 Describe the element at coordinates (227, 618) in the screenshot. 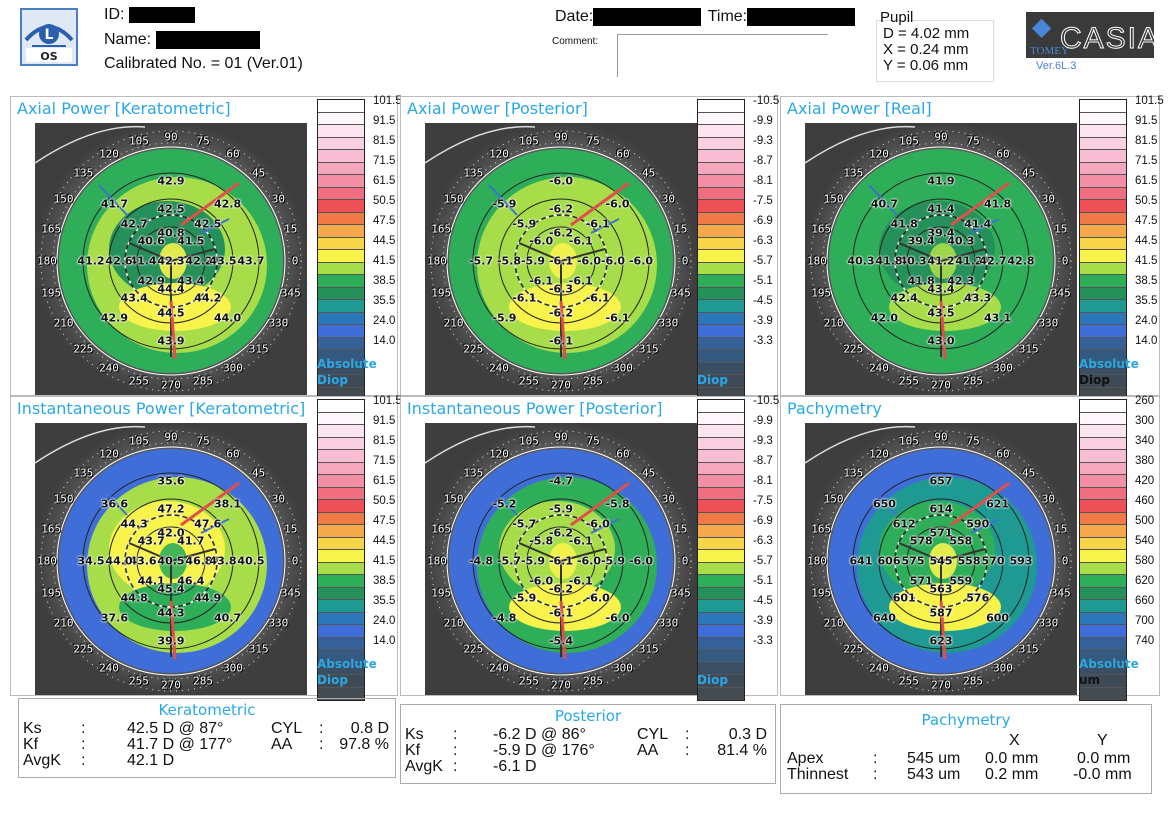

I see `map-value-label: 40.7` at that location.